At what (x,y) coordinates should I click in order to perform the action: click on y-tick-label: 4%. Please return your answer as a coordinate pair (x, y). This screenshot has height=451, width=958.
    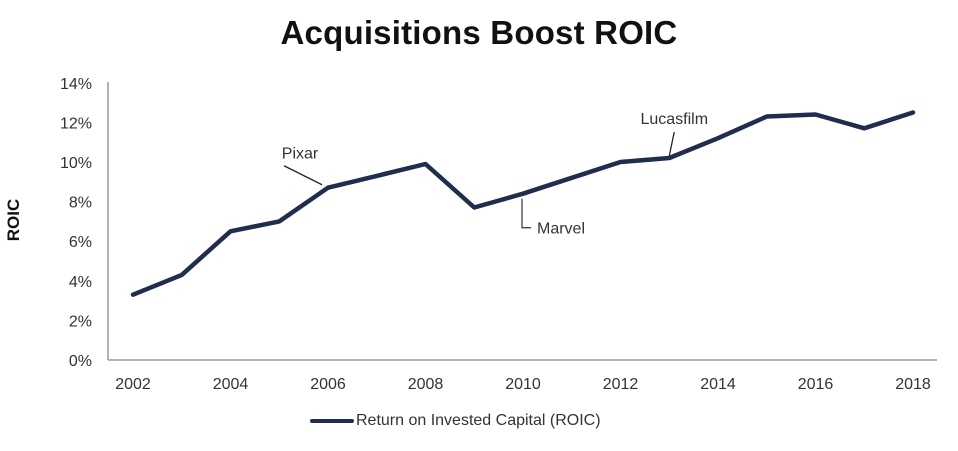
    Looking at the image, I should click on (80, 282).